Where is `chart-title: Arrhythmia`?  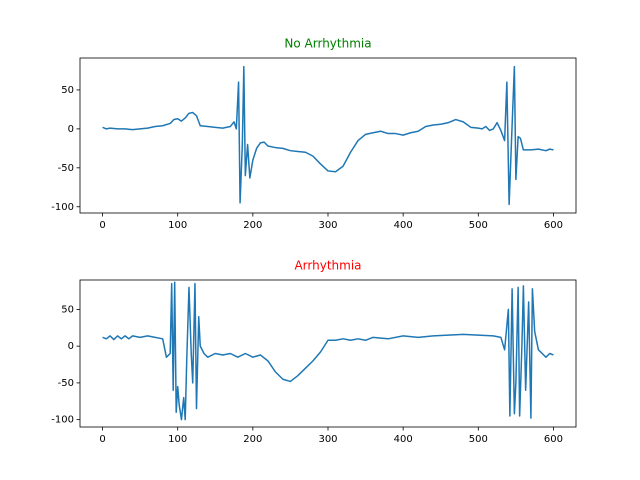 chart-title: Arrhythmia is located at coordinates (327, 266).